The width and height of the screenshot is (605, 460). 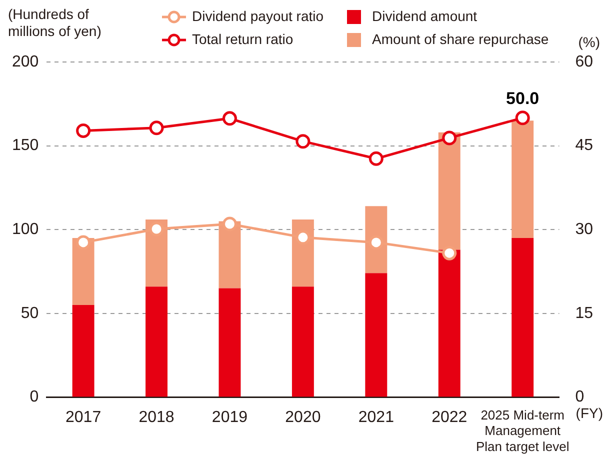 I want to click on y-tick-label: 0, so click(x=34, y=397).